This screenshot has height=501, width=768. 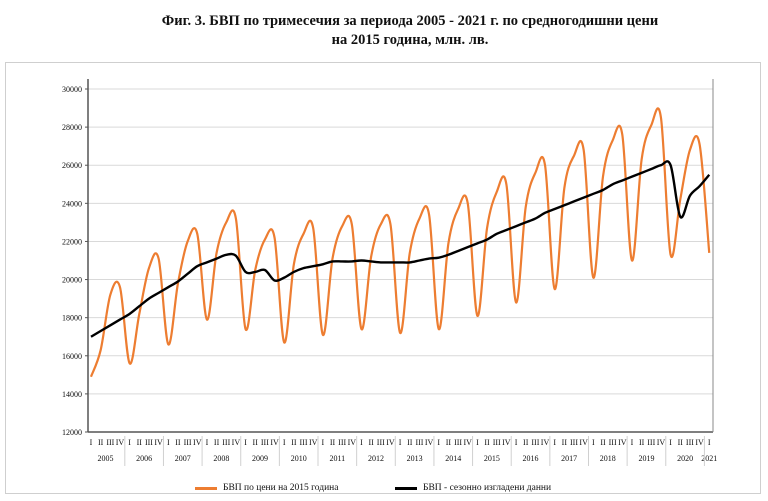 What do you see at coordinates (72, 394) in the screenshot?
I see `y-tick-label: 14000` at bounding box center [72, 394].